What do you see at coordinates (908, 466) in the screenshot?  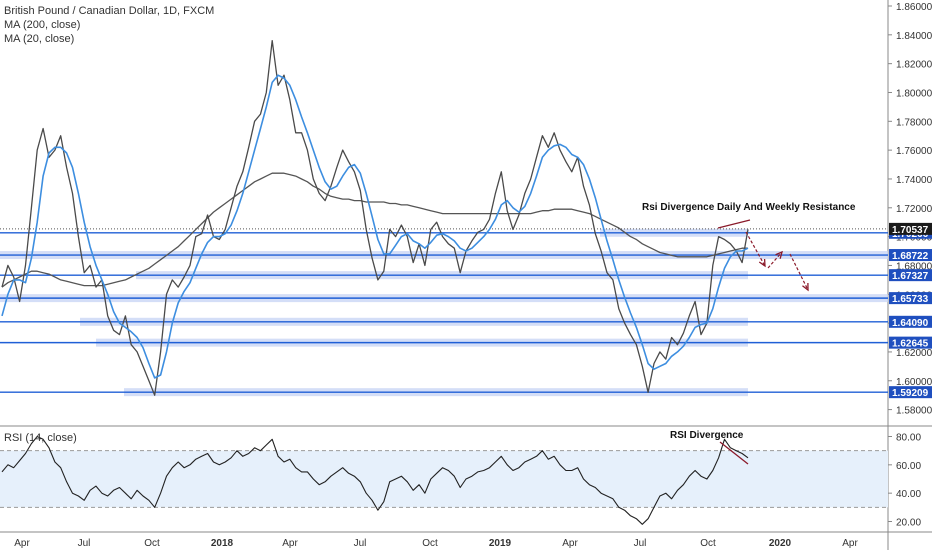 I see `rsi-y-tick-label: 60.00` at bounding box center [908, 466].